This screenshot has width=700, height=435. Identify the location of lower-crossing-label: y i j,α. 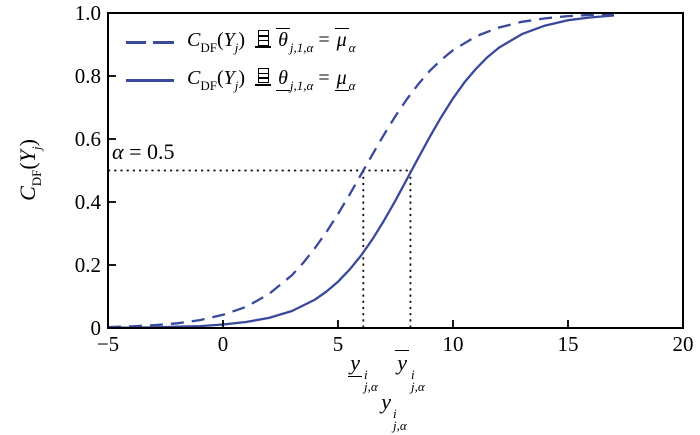
(363, 372).